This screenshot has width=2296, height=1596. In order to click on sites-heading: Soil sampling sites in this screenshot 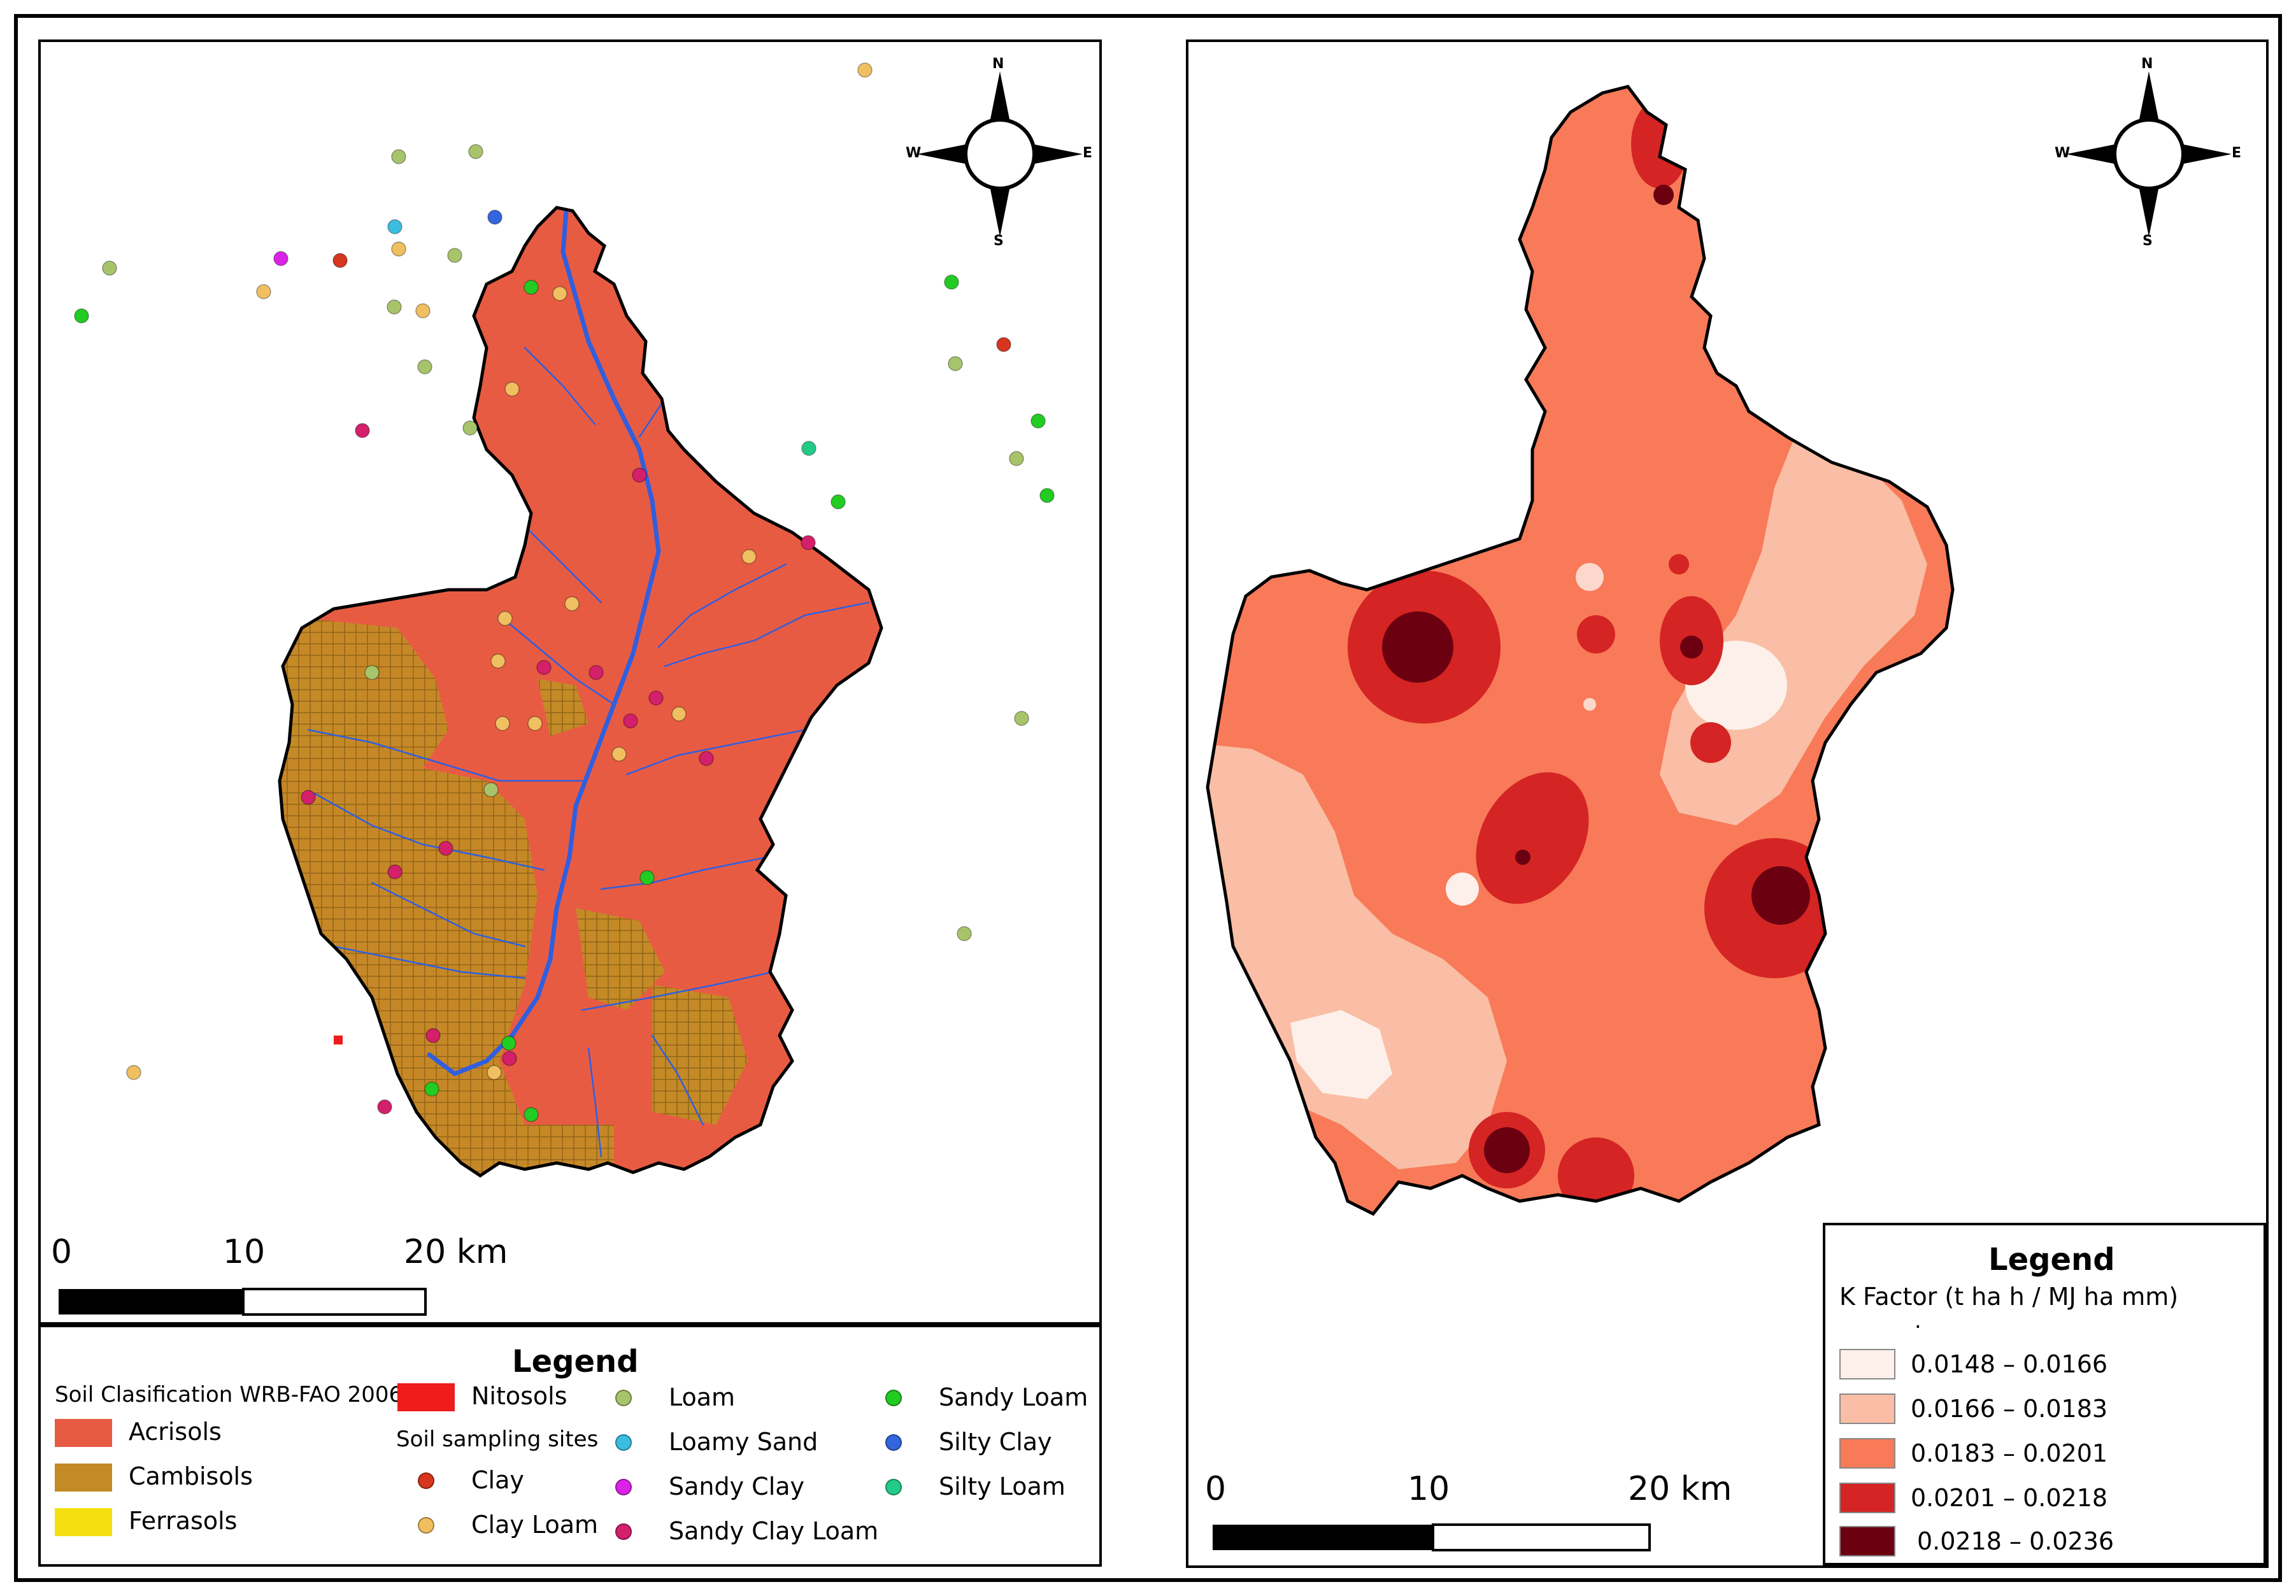, I will do `click(497, 1440)`.